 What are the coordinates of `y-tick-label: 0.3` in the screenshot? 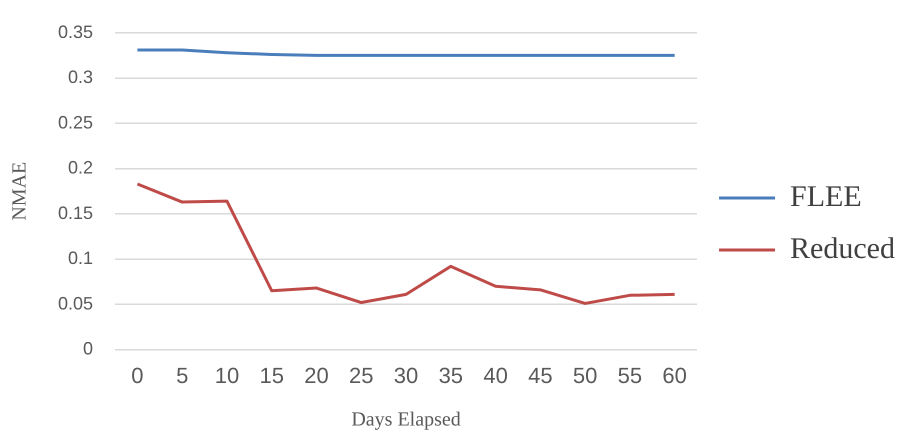 It's located at (81, 77).